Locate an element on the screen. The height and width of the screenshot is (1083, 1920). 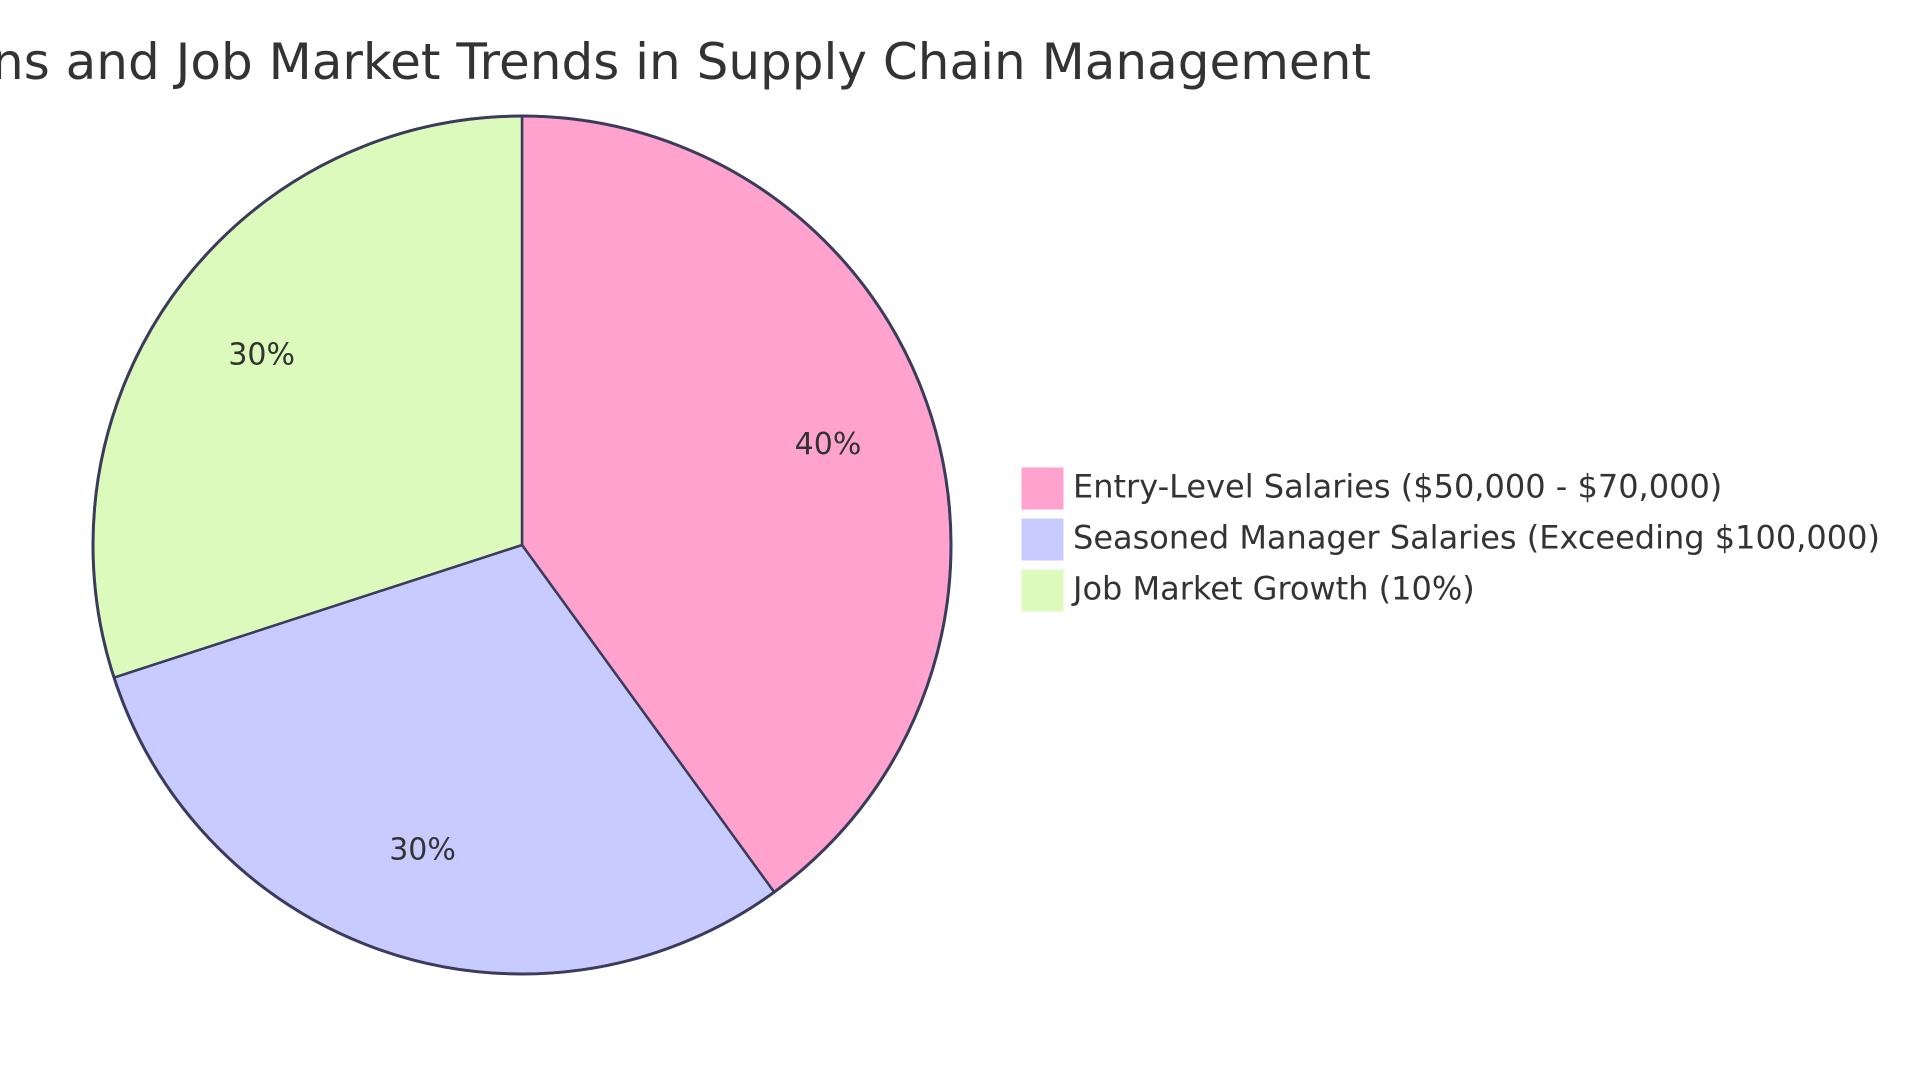
slice-label-3: 30% is located at coordinates (261, 354).